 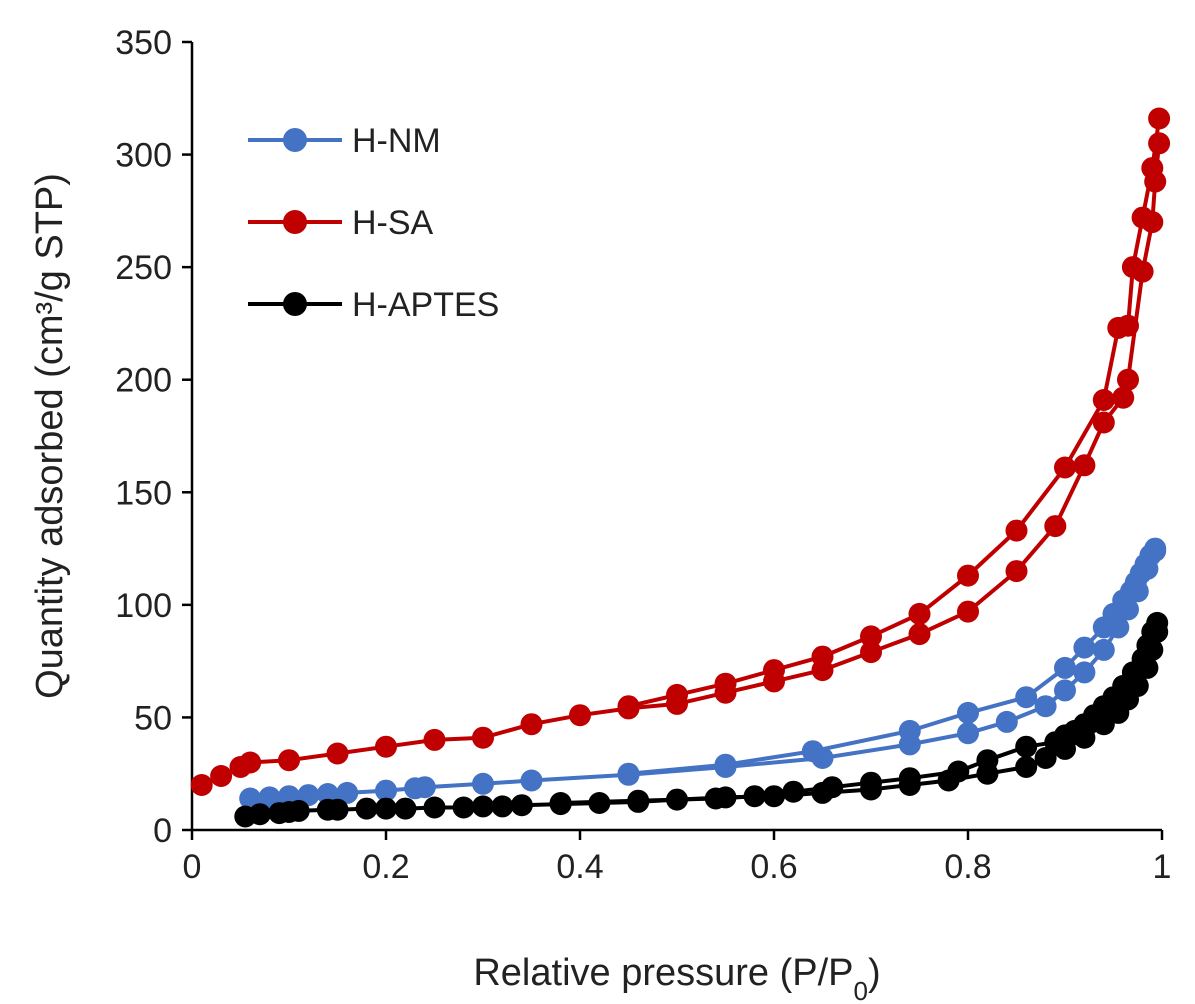 What do you see at coordinates (153, 718) in the screenshot?
I see `y-tick-label: 50` at bounding box center [153, 718].